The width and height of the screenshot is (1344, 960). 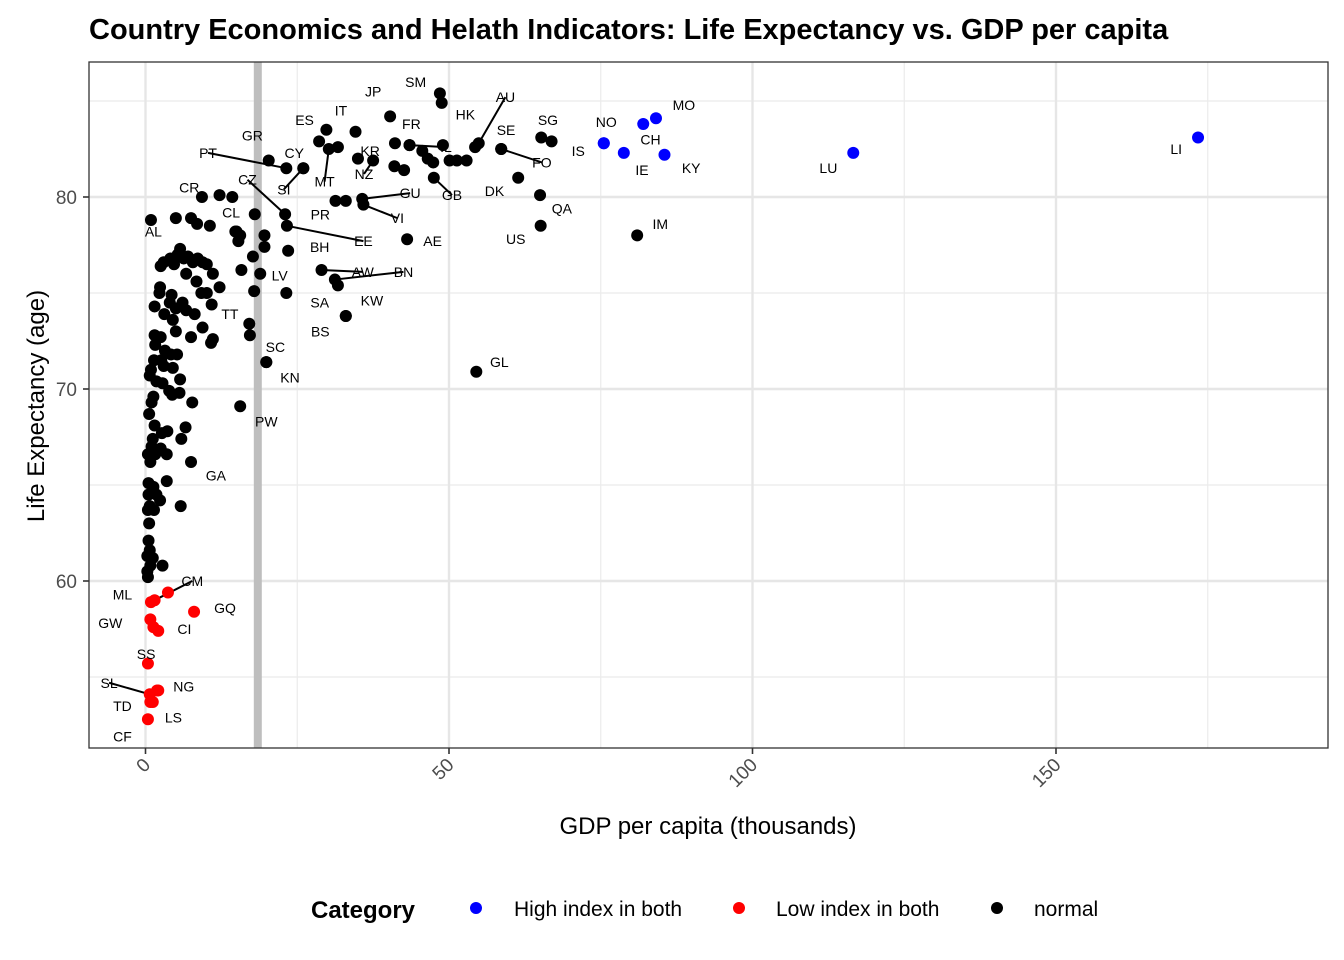 What do you see at coordinates (219, 195) in the screenshot?
I see `data-point-cr` at bounding box center [219, 195].